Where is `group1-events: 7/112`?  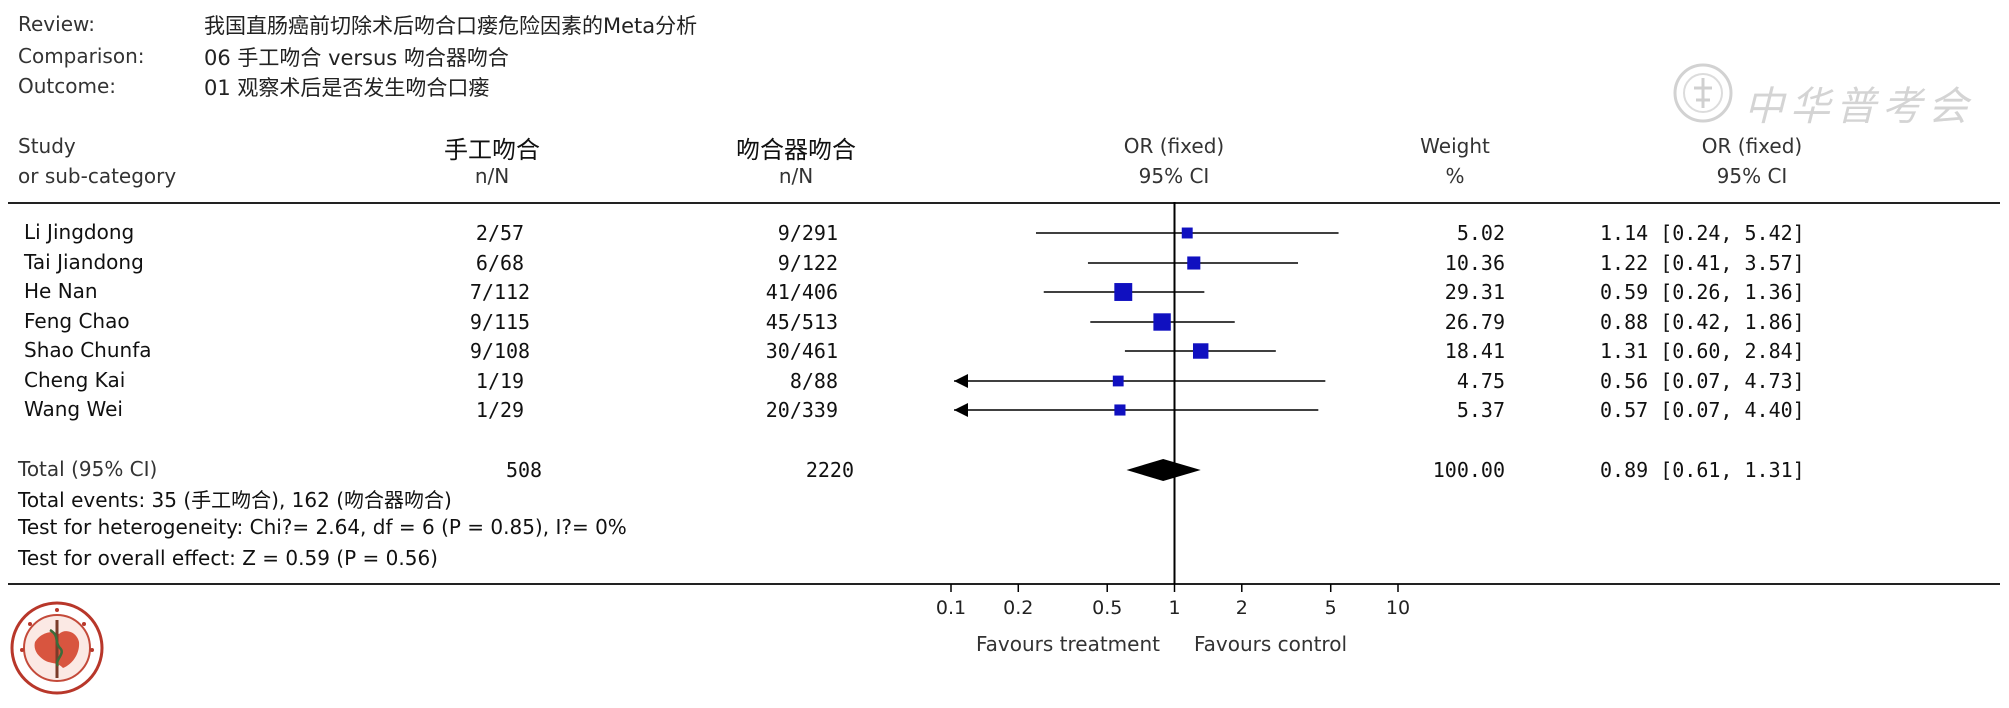
group1-events: 7/112 is located at coordinates (500, 292).